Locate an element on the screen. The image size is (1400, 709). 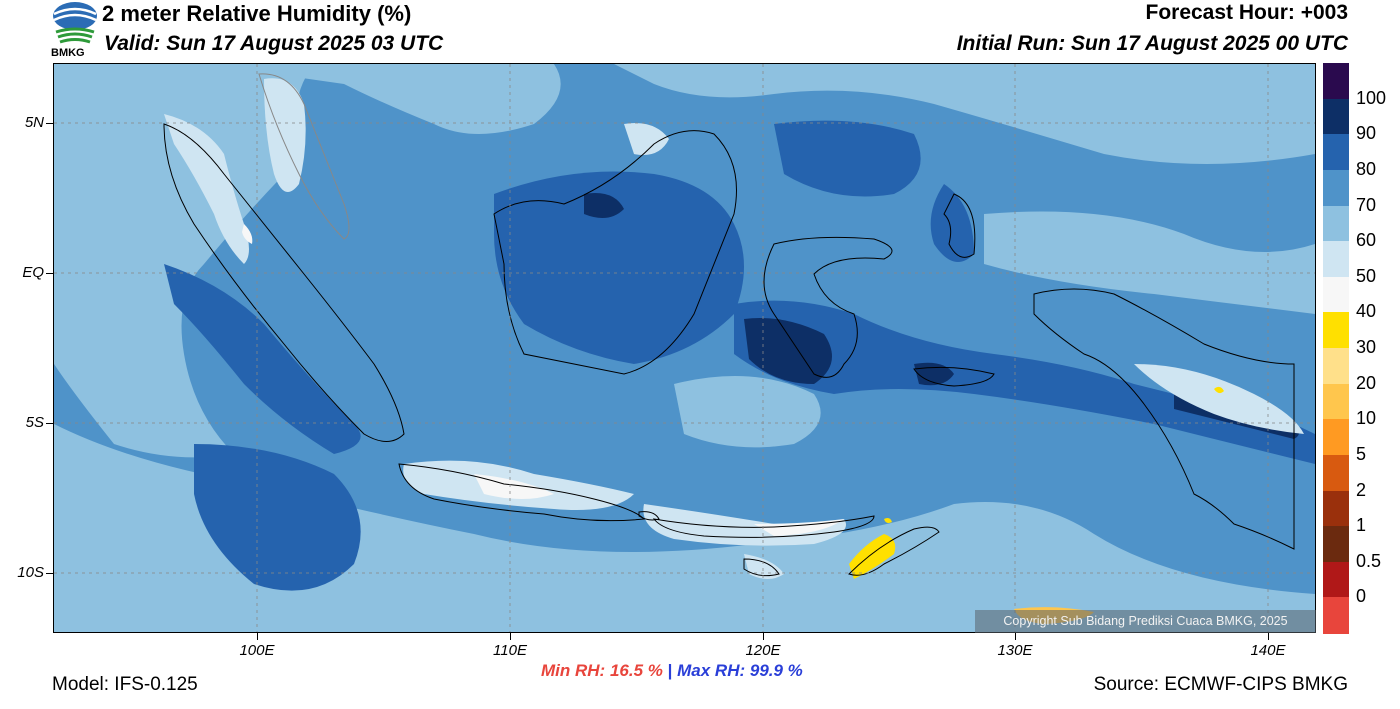
lat-label-5s: 5S is located at coordinates (34, 422).